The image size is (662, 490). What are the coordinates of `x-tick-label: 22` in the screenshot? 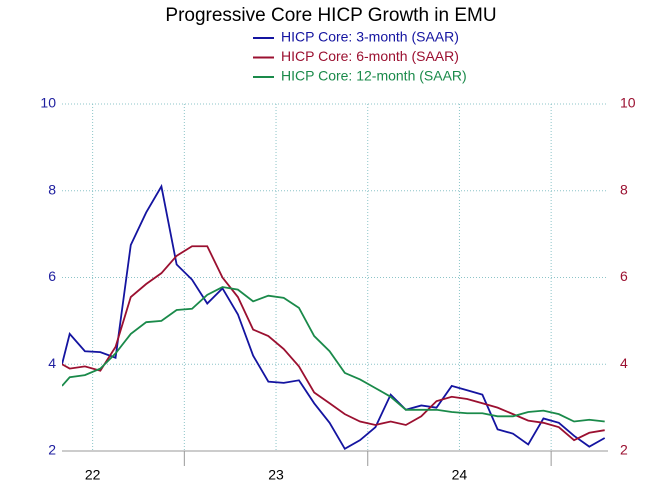 It's located at (93, 475).